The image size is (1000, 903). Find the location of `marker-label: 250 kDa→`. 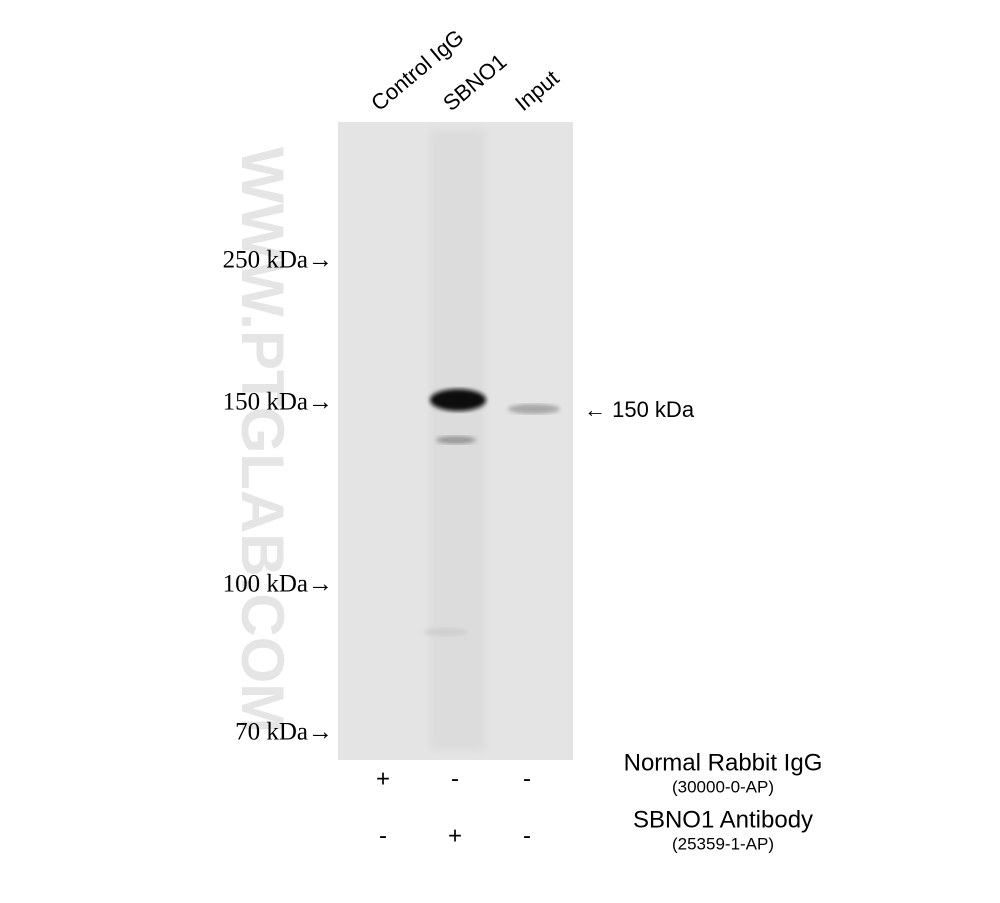

marker-label: 250 kDa→ is located at coordinates (278, 260).